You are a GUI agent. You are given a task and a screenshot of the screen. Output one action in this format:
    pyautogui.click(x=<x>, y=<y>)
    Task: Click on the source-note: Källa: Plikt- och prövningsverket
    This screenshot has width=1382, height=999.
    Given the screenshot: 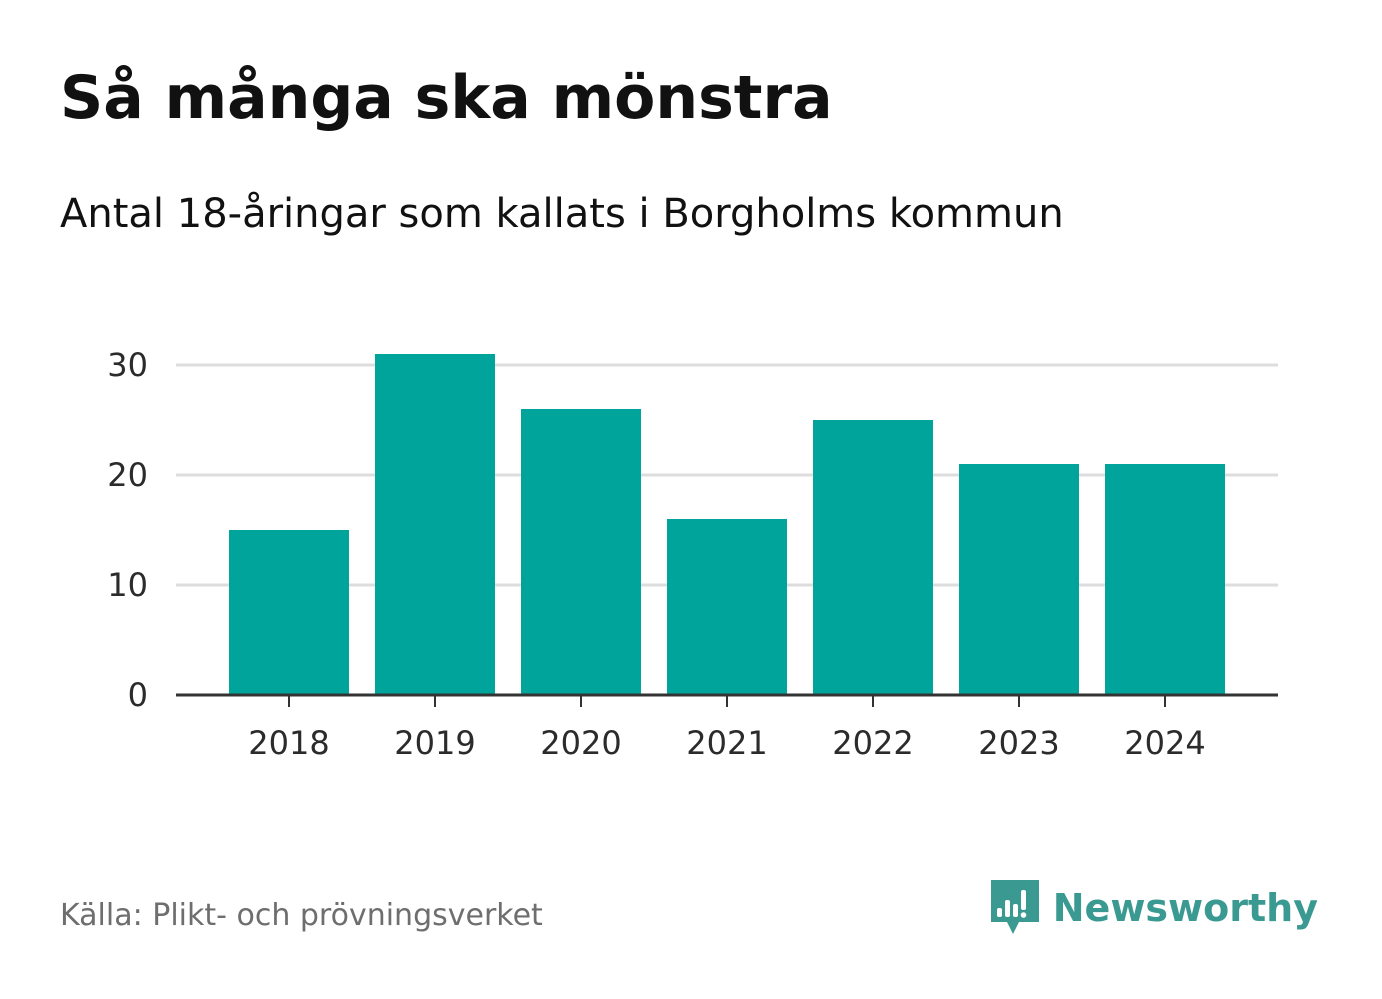 What is the action you would take?
    pyautogui.click(x=301, y=915)
    